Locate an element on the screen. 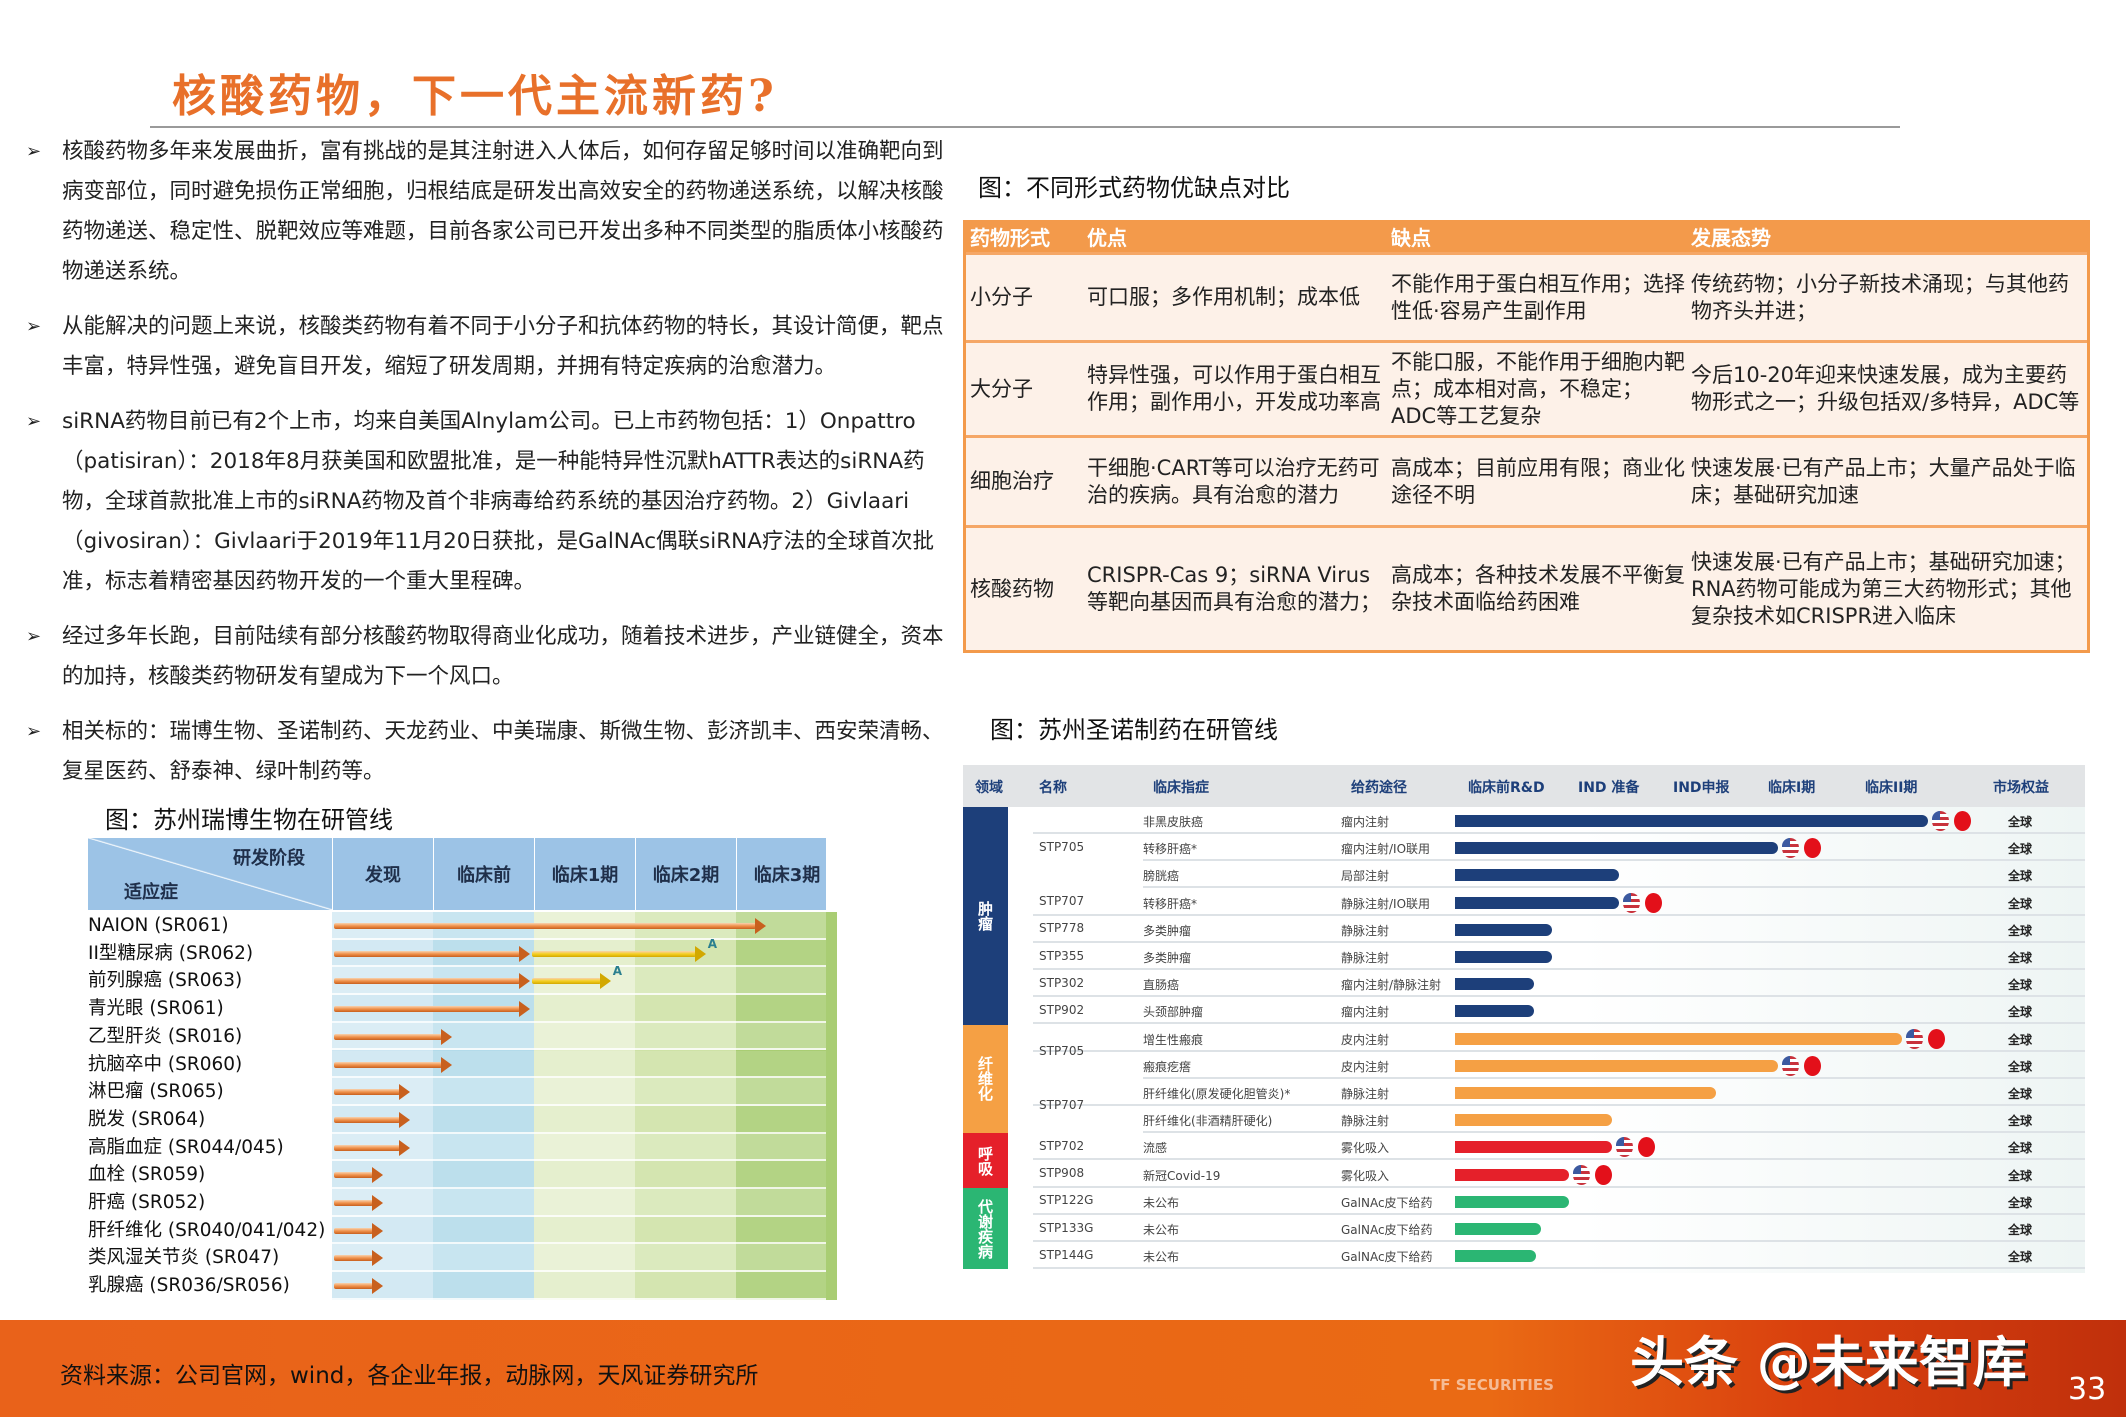  drug-code: STP133G is located at coordinates (1066, 1227).